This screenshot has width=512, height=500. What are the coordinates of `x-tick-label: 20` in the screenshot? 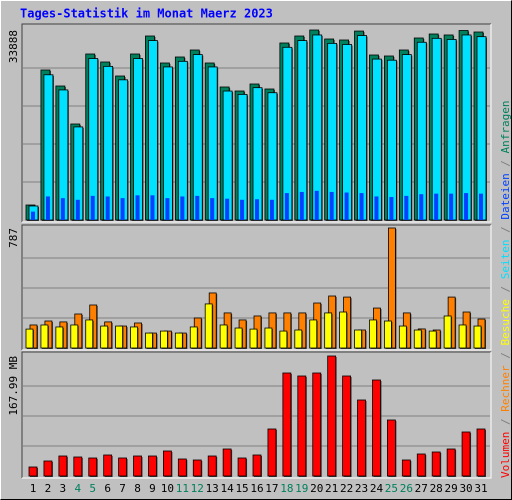 It's located at (316, 488).